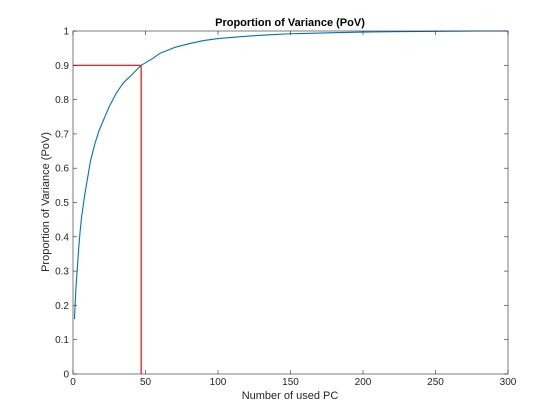 The image size is (560, 420). I want to click on x-tick-label: 100, so click(218, 382).